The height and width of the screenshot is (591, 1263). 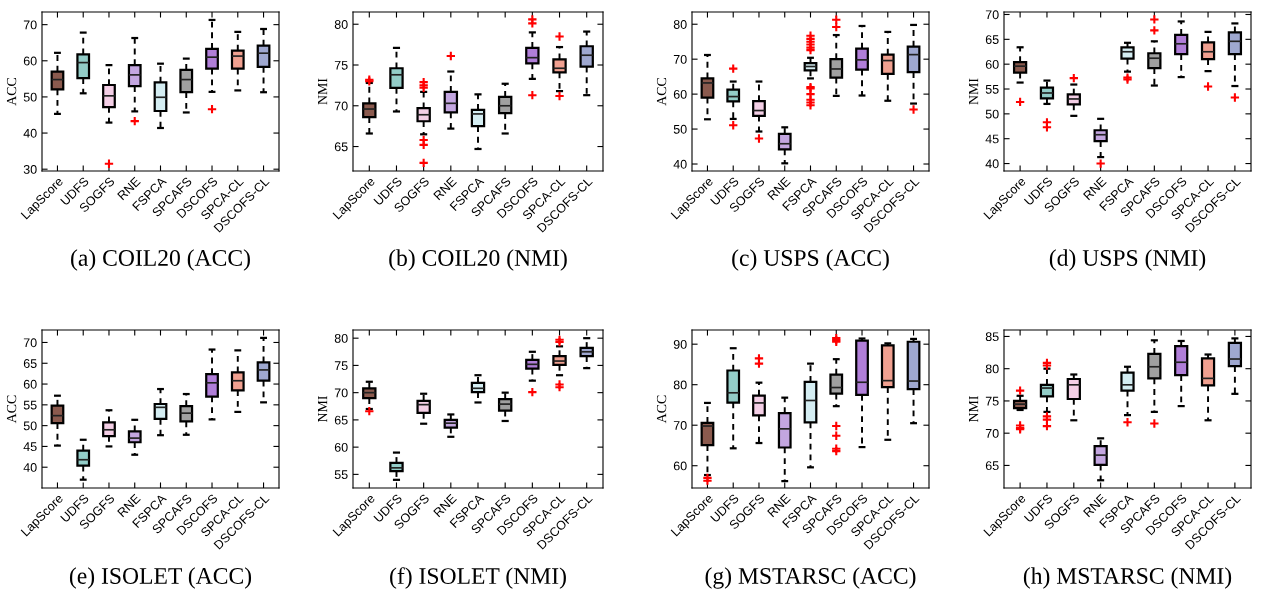 What do you see at coordinates (810, 578) in the screenshot?
I see `text: (g) MSTARSC (ACC)` at bounding box center [810, 578].